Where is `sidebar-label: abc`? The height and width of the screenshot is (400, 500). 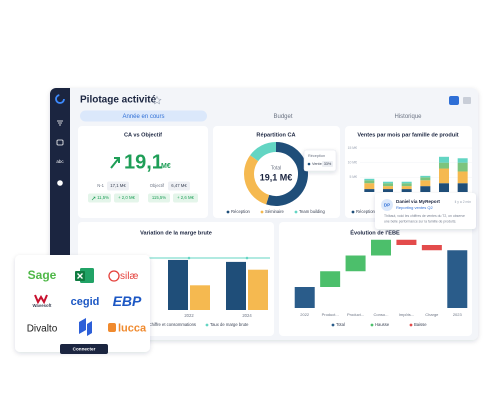
sidebar-label: abc is located at coordinates (60, 161).